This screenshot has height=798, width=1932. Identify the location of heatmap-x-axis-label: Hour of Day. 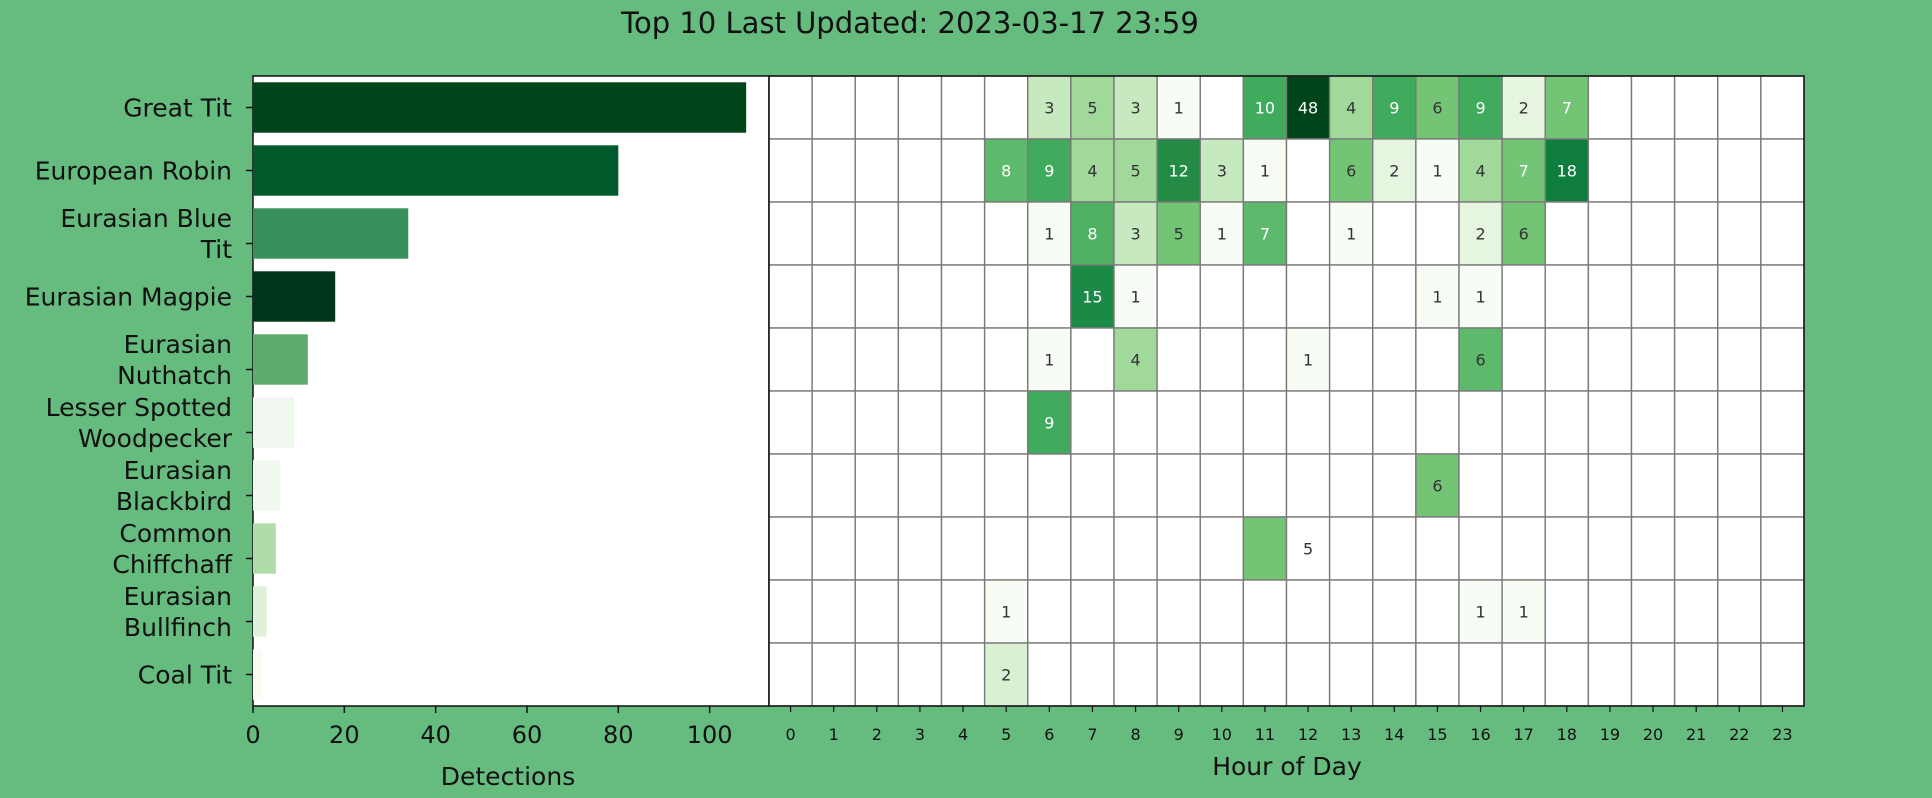
(1287, 766).